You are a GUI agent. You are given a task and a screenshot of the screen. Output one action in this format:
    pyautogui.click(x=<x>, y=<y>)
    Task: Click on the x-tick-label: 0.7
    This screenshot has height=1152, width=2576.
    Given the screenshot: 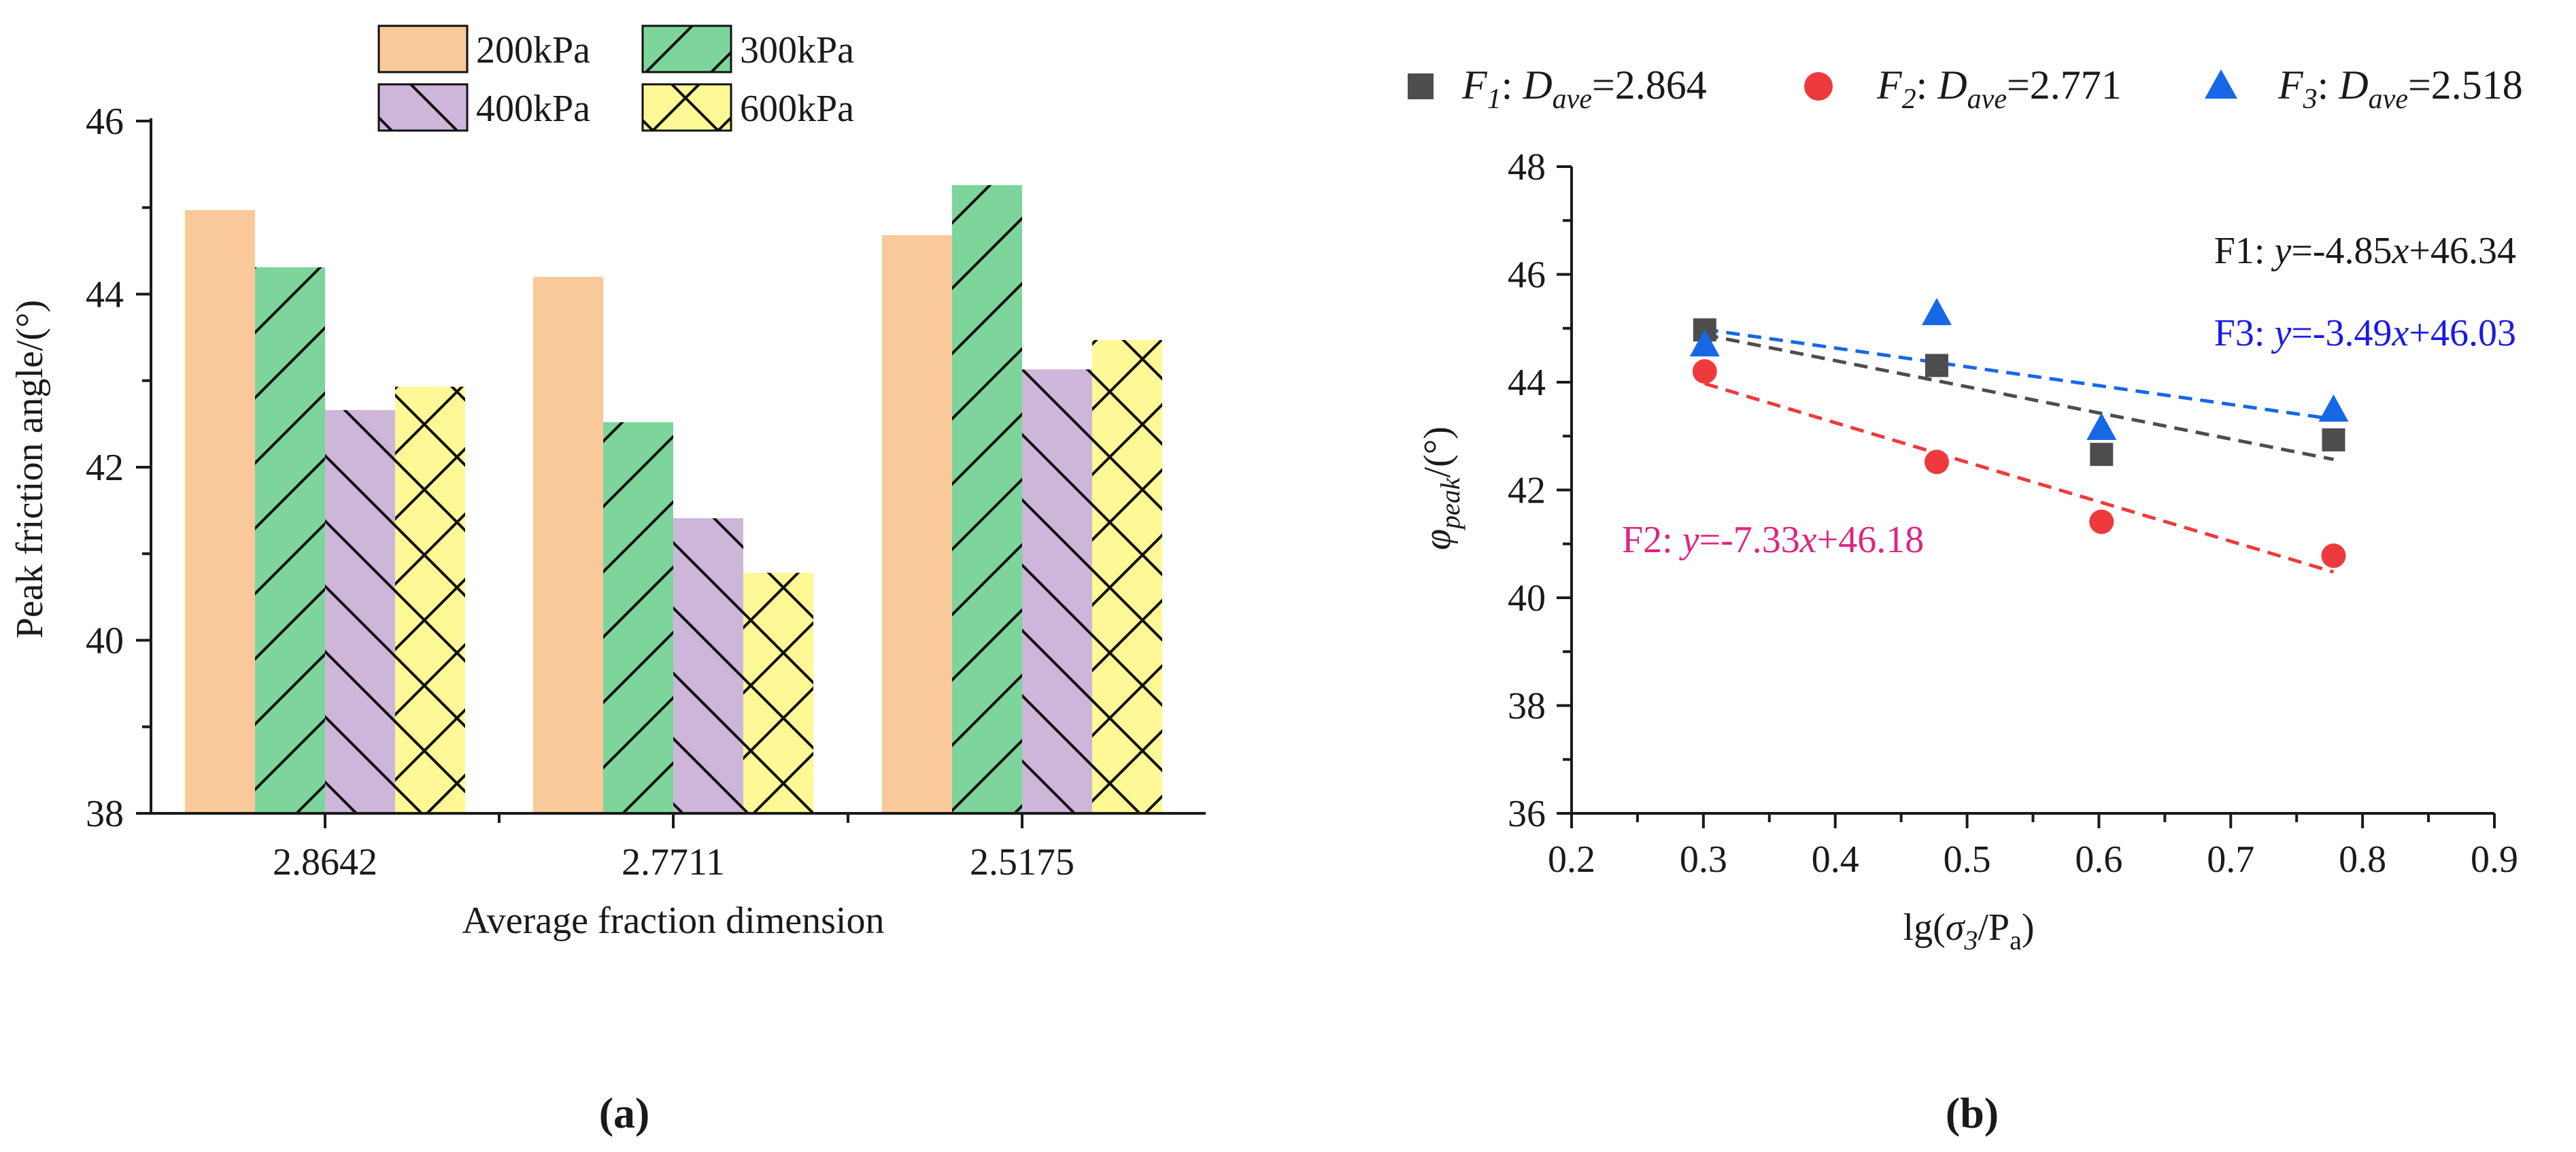 What is the action you would take?
    pyautogui.click(x=2230, y=859)
    